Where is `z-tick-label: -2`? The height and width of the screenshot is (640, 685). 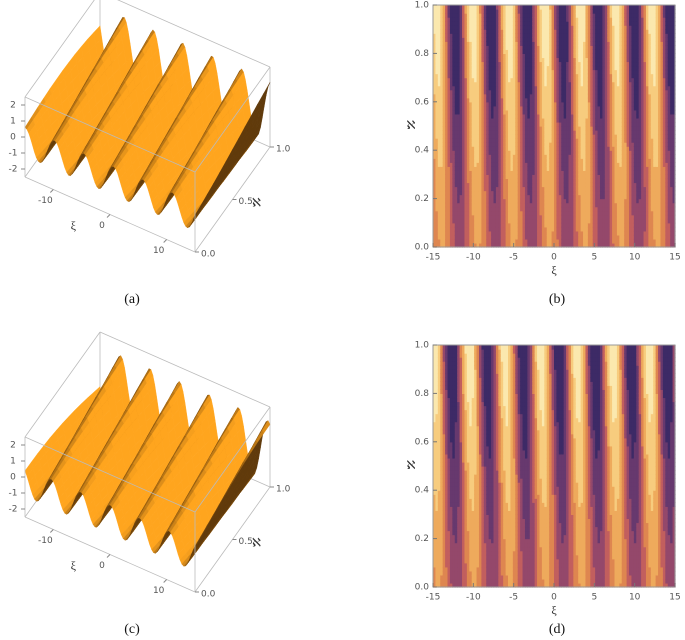
z-tick-label: -2 is located at coordinates (13, 170).